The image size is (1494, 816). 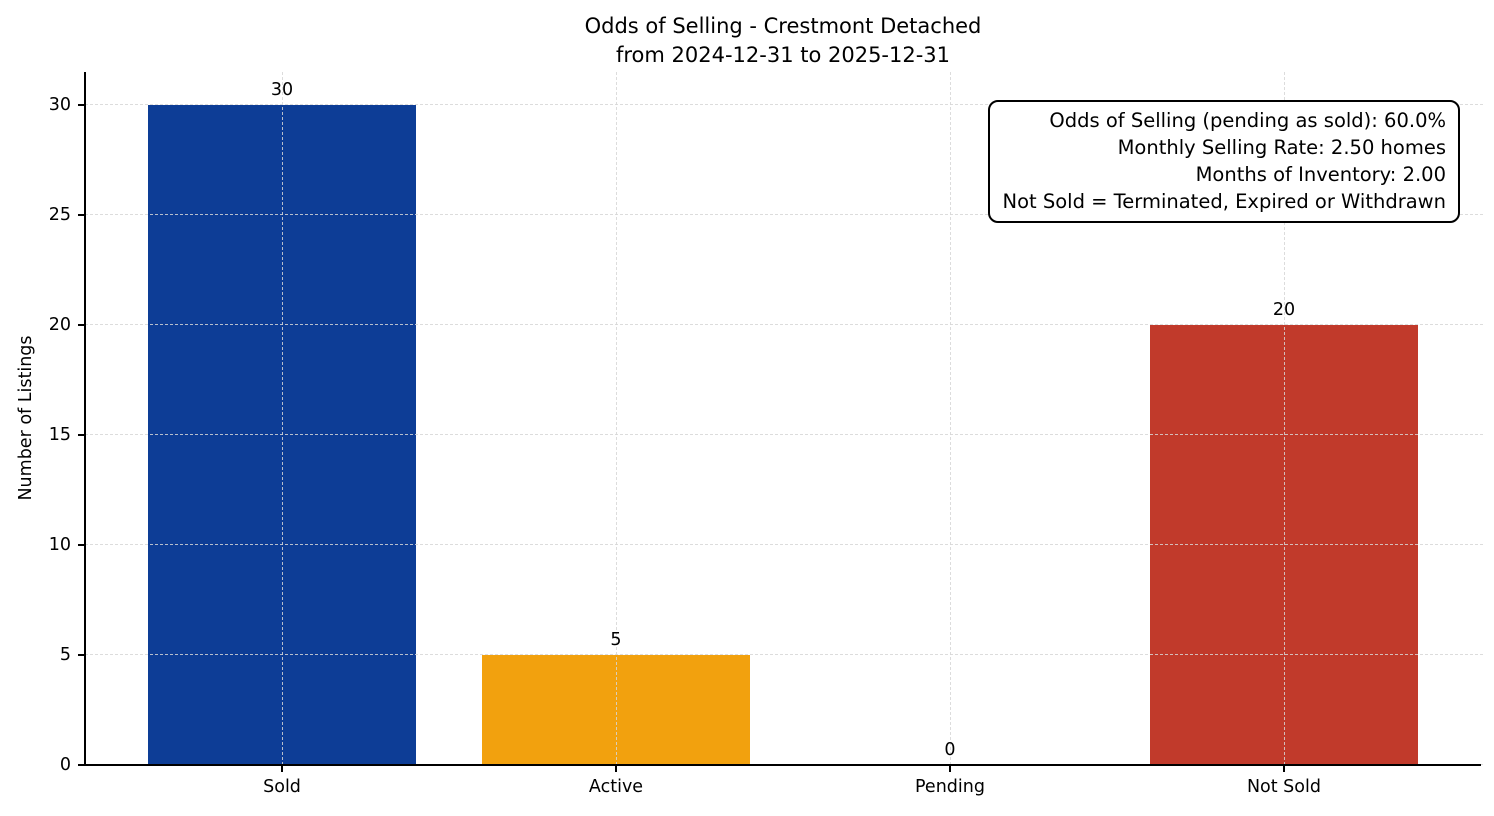 I want to click on bar-value-label: 5, so click(x=616, y=639).